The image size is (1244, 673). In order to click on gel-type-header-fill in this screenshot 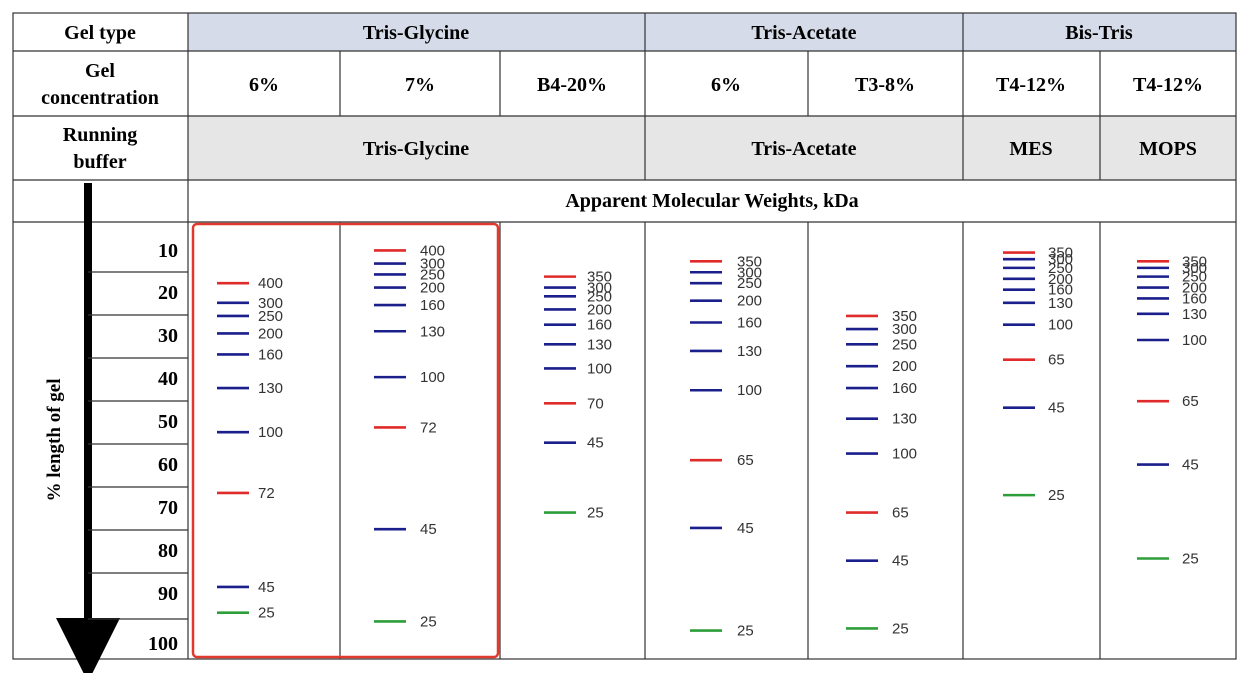, I will do `click(712, 32)`.